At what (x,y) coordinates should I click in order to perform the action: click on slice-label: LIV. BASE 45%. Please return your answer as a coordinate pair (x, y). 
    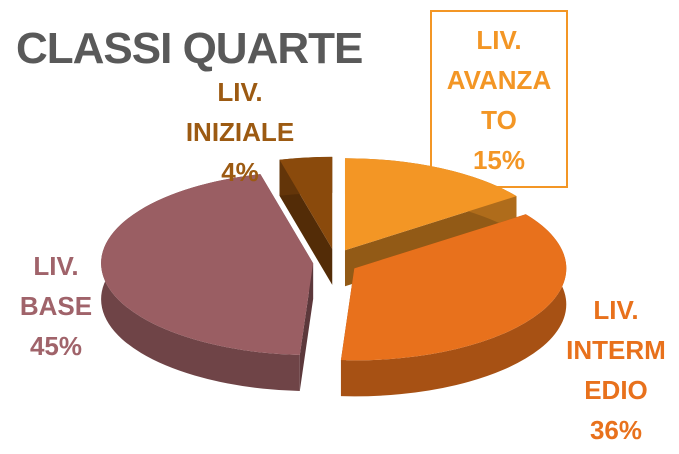
    Looking at the image, I should click on (56, 306).